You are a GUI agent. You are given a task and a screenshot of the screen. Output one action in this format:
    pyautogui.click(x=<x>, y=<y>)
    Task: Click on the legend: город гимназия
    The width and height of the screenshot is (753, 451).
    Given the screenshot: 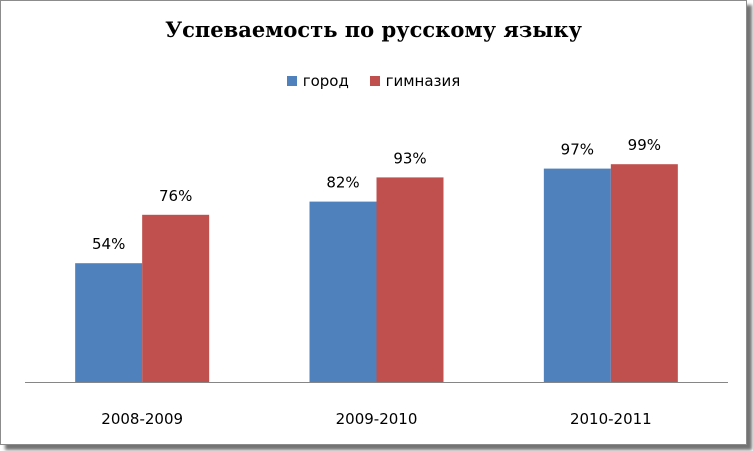 What is the action you would take?
    pyautogui.click(x=373, y=80)
    